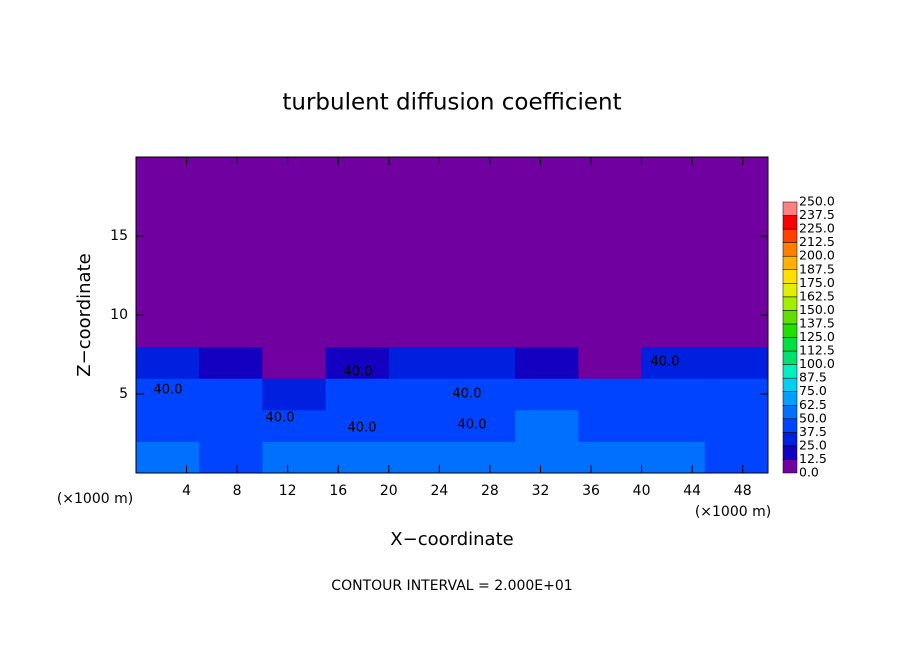 The width and height of the screenshot is (904, 654). I want to click on colorbar-label: 125.0, so click(817, 336).